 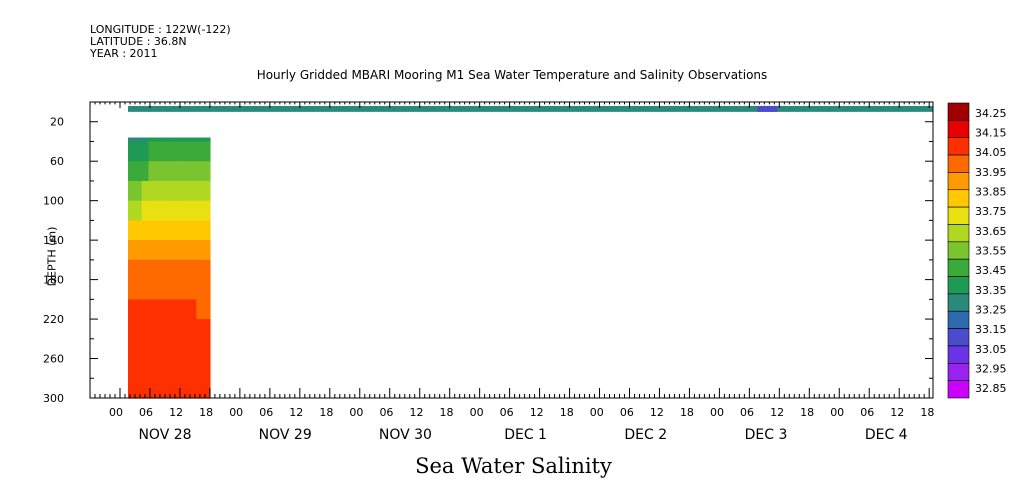 What do you see at coordinates (767, 108) in the screenshot?
I see `surface-low-patch` at bounding box center [767, 108].